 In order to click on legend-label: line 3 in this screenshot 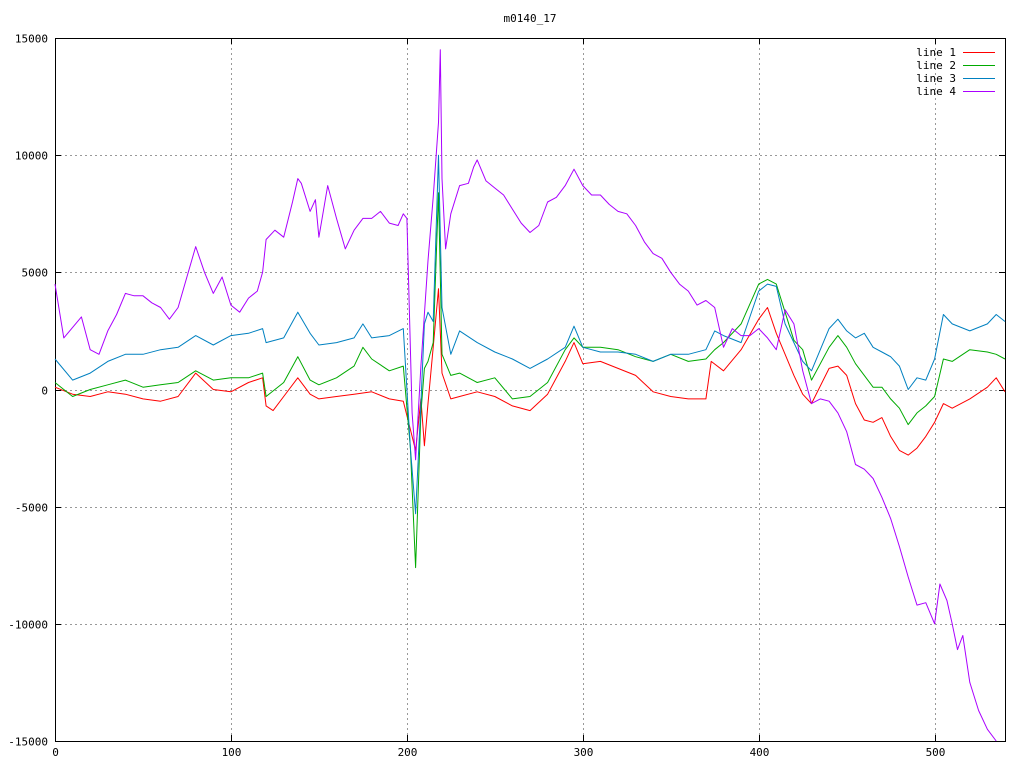, I will do `click(936, 78)`.